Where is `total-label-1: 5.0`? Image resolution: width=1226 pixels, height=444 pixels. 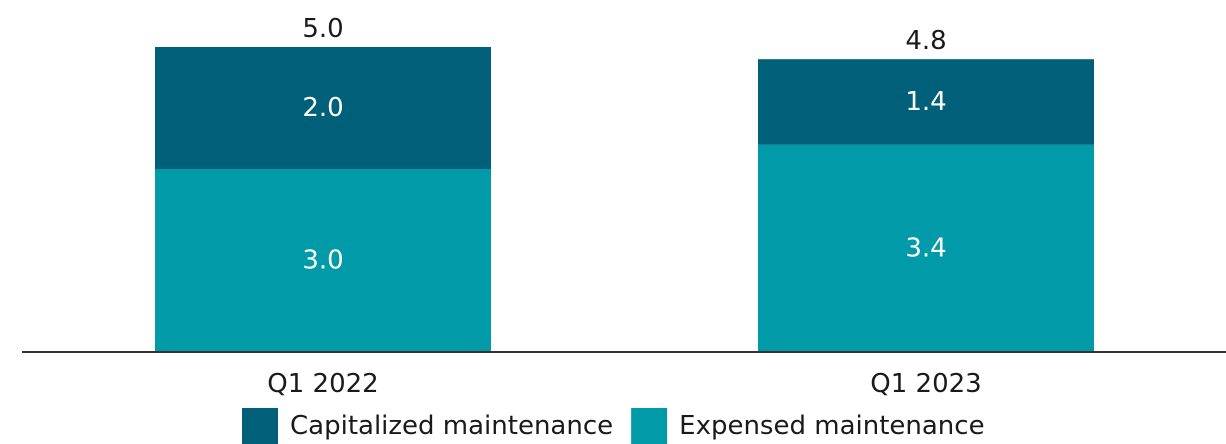
total-label-1: 5.0 is located at coordinates (322, 29).